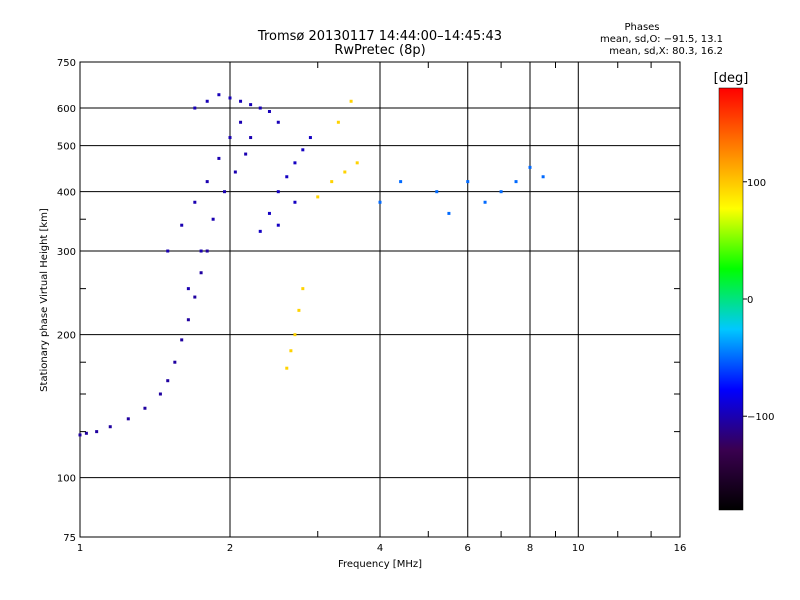  What do you see at coordinates (66, 63) in the screenshot?
I see `y-tick-label: 750` at bounding box center [66, 63].